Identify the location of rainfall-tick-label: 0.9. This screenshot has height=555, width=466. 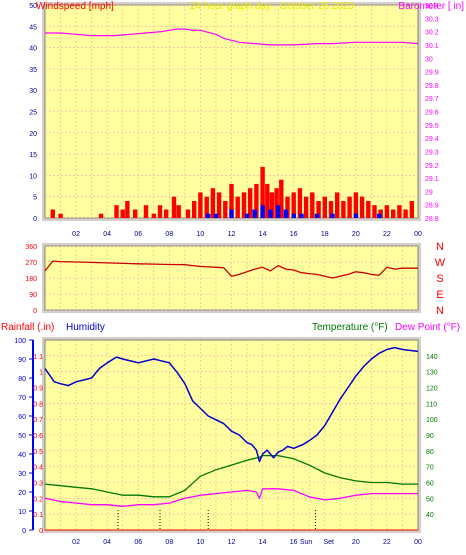
(38, 389).